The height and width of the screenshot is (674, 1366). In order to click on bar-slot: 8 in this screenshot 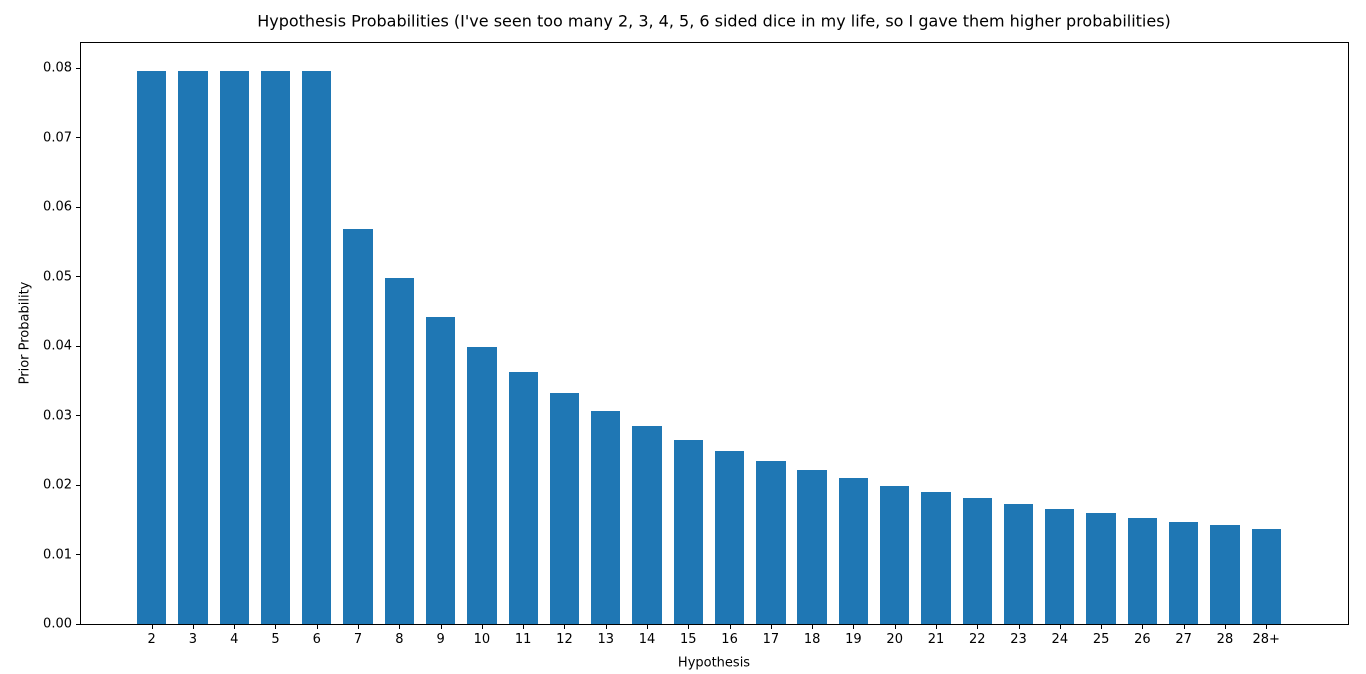, I will do `click(399, 345)`.